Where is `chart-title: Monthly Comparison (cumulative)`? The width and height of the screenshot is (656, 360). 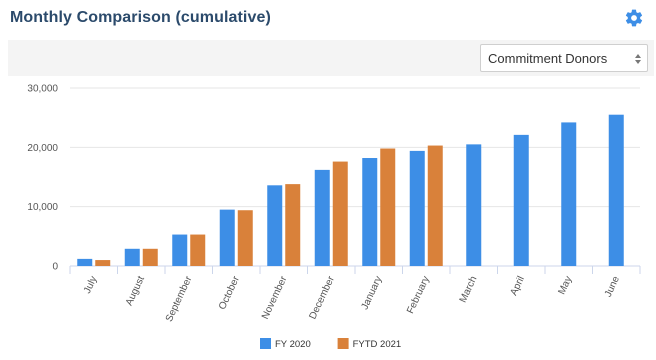 chart-title: Monthly Comparison (cumulative) is located at coordinates (140, 17).